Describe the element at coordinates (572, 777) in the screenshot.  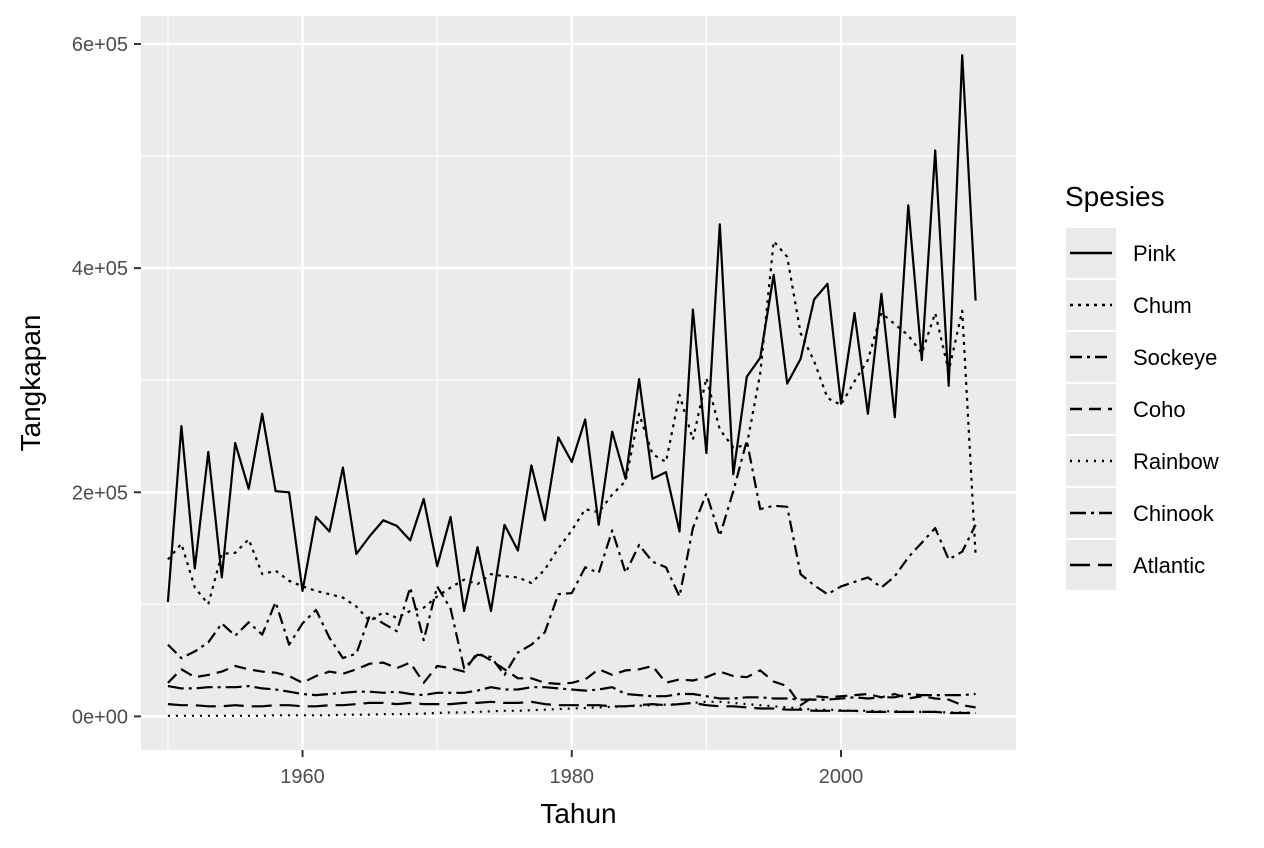
I see `x-tick-label: 1980` at that location.